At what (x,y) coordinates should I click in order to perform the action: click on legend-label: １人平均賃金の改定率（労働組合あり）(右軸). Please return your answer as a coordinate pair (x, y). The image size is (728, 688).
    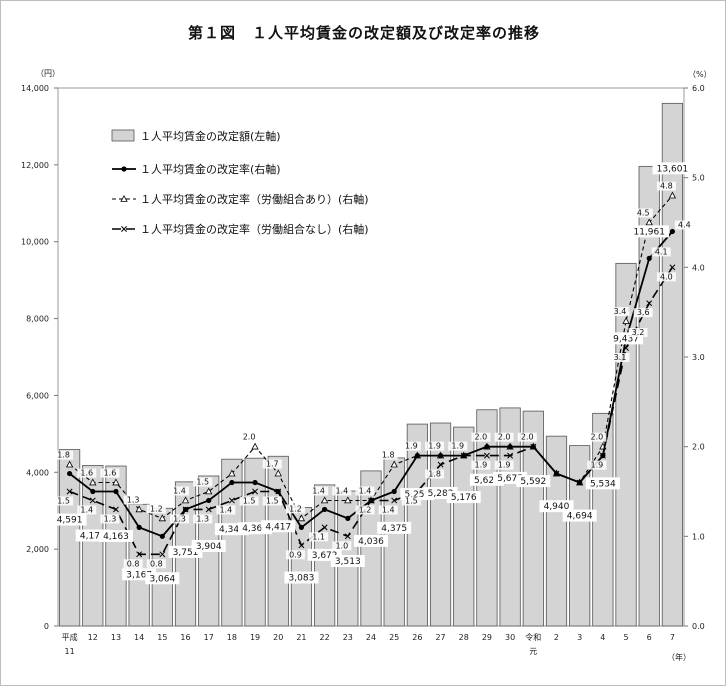
    Looking at the image, I should click on (254, 199).